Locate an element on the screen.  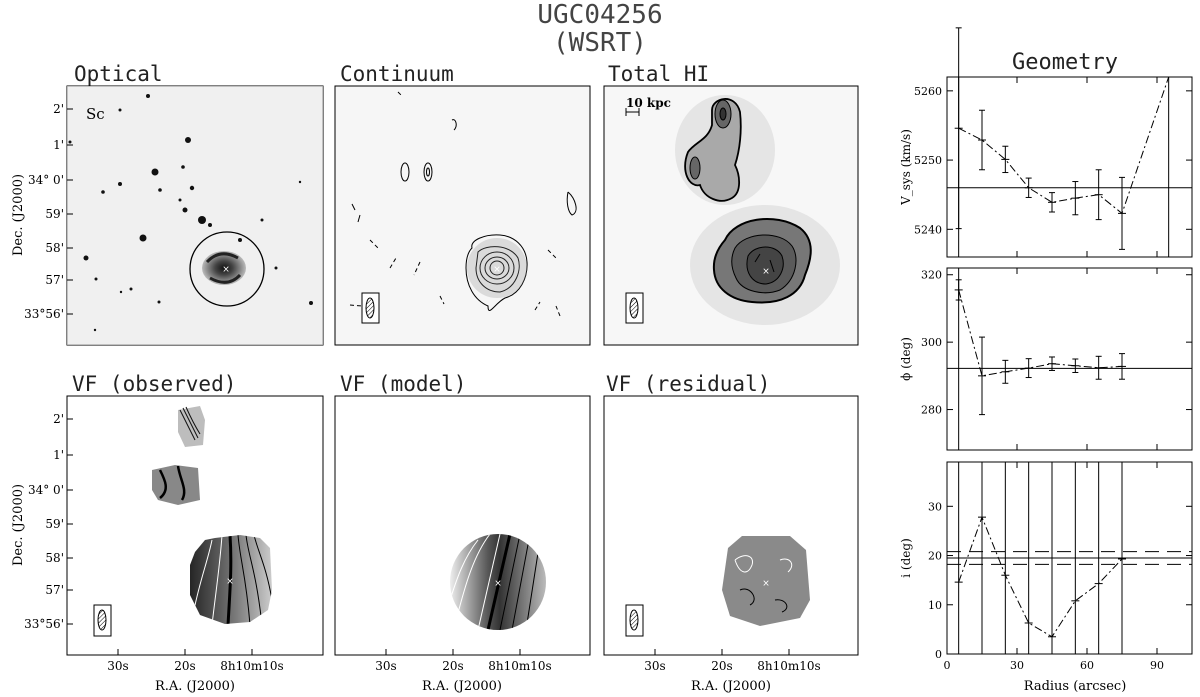
panel-title-vf-residual: VF (residual) is located at coordinates (688, 384).